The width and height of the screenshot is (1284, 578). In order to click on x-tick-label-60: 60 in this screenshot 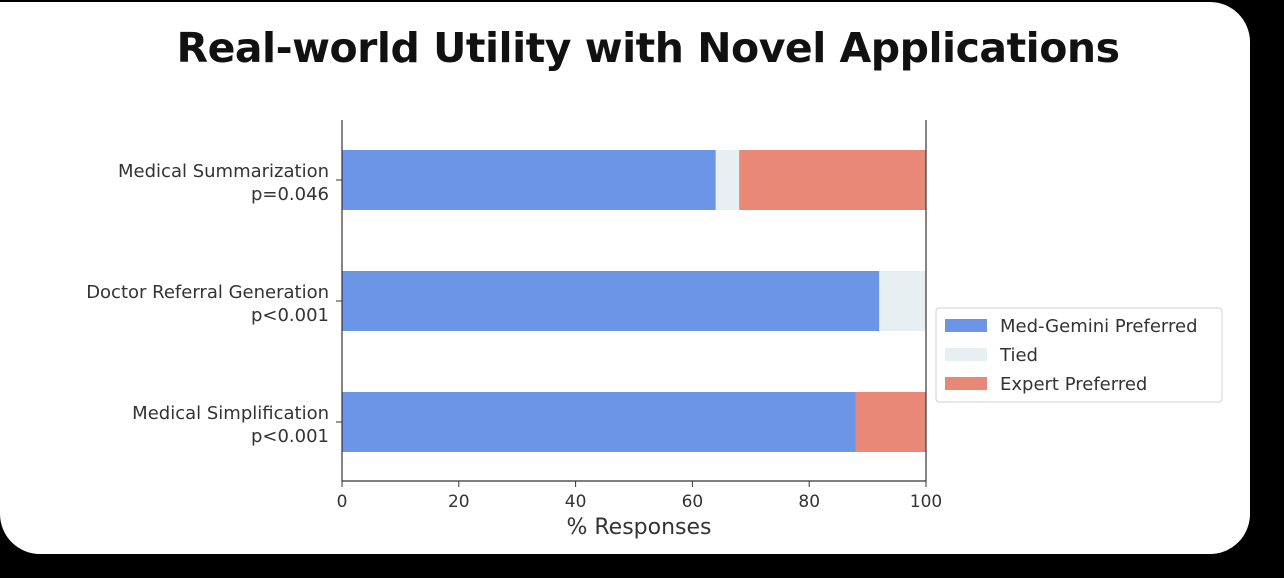, I will do `click(693, 502)`.